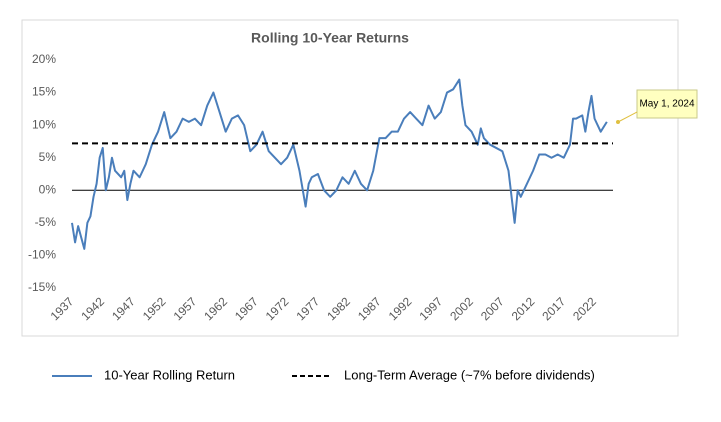  I want to click on legend-label: 10-Year Rolling Return, so click(169, 374).